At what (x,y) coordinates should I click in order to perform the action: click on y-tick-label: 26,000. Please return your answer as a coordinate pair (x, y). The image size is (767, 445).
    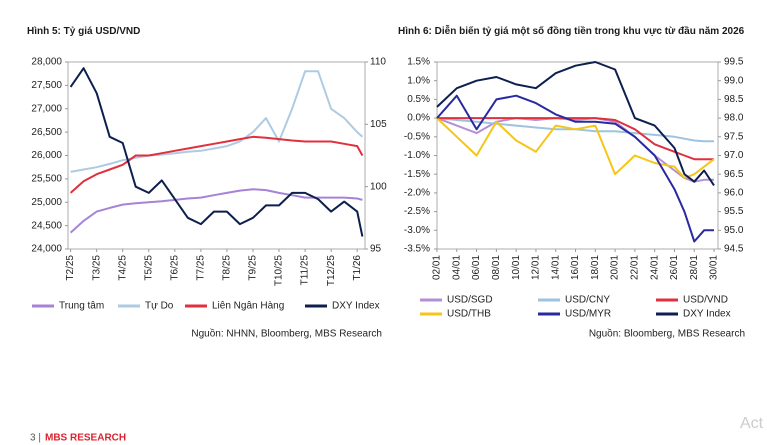
    Looking at the image, I should click on (46, 155).